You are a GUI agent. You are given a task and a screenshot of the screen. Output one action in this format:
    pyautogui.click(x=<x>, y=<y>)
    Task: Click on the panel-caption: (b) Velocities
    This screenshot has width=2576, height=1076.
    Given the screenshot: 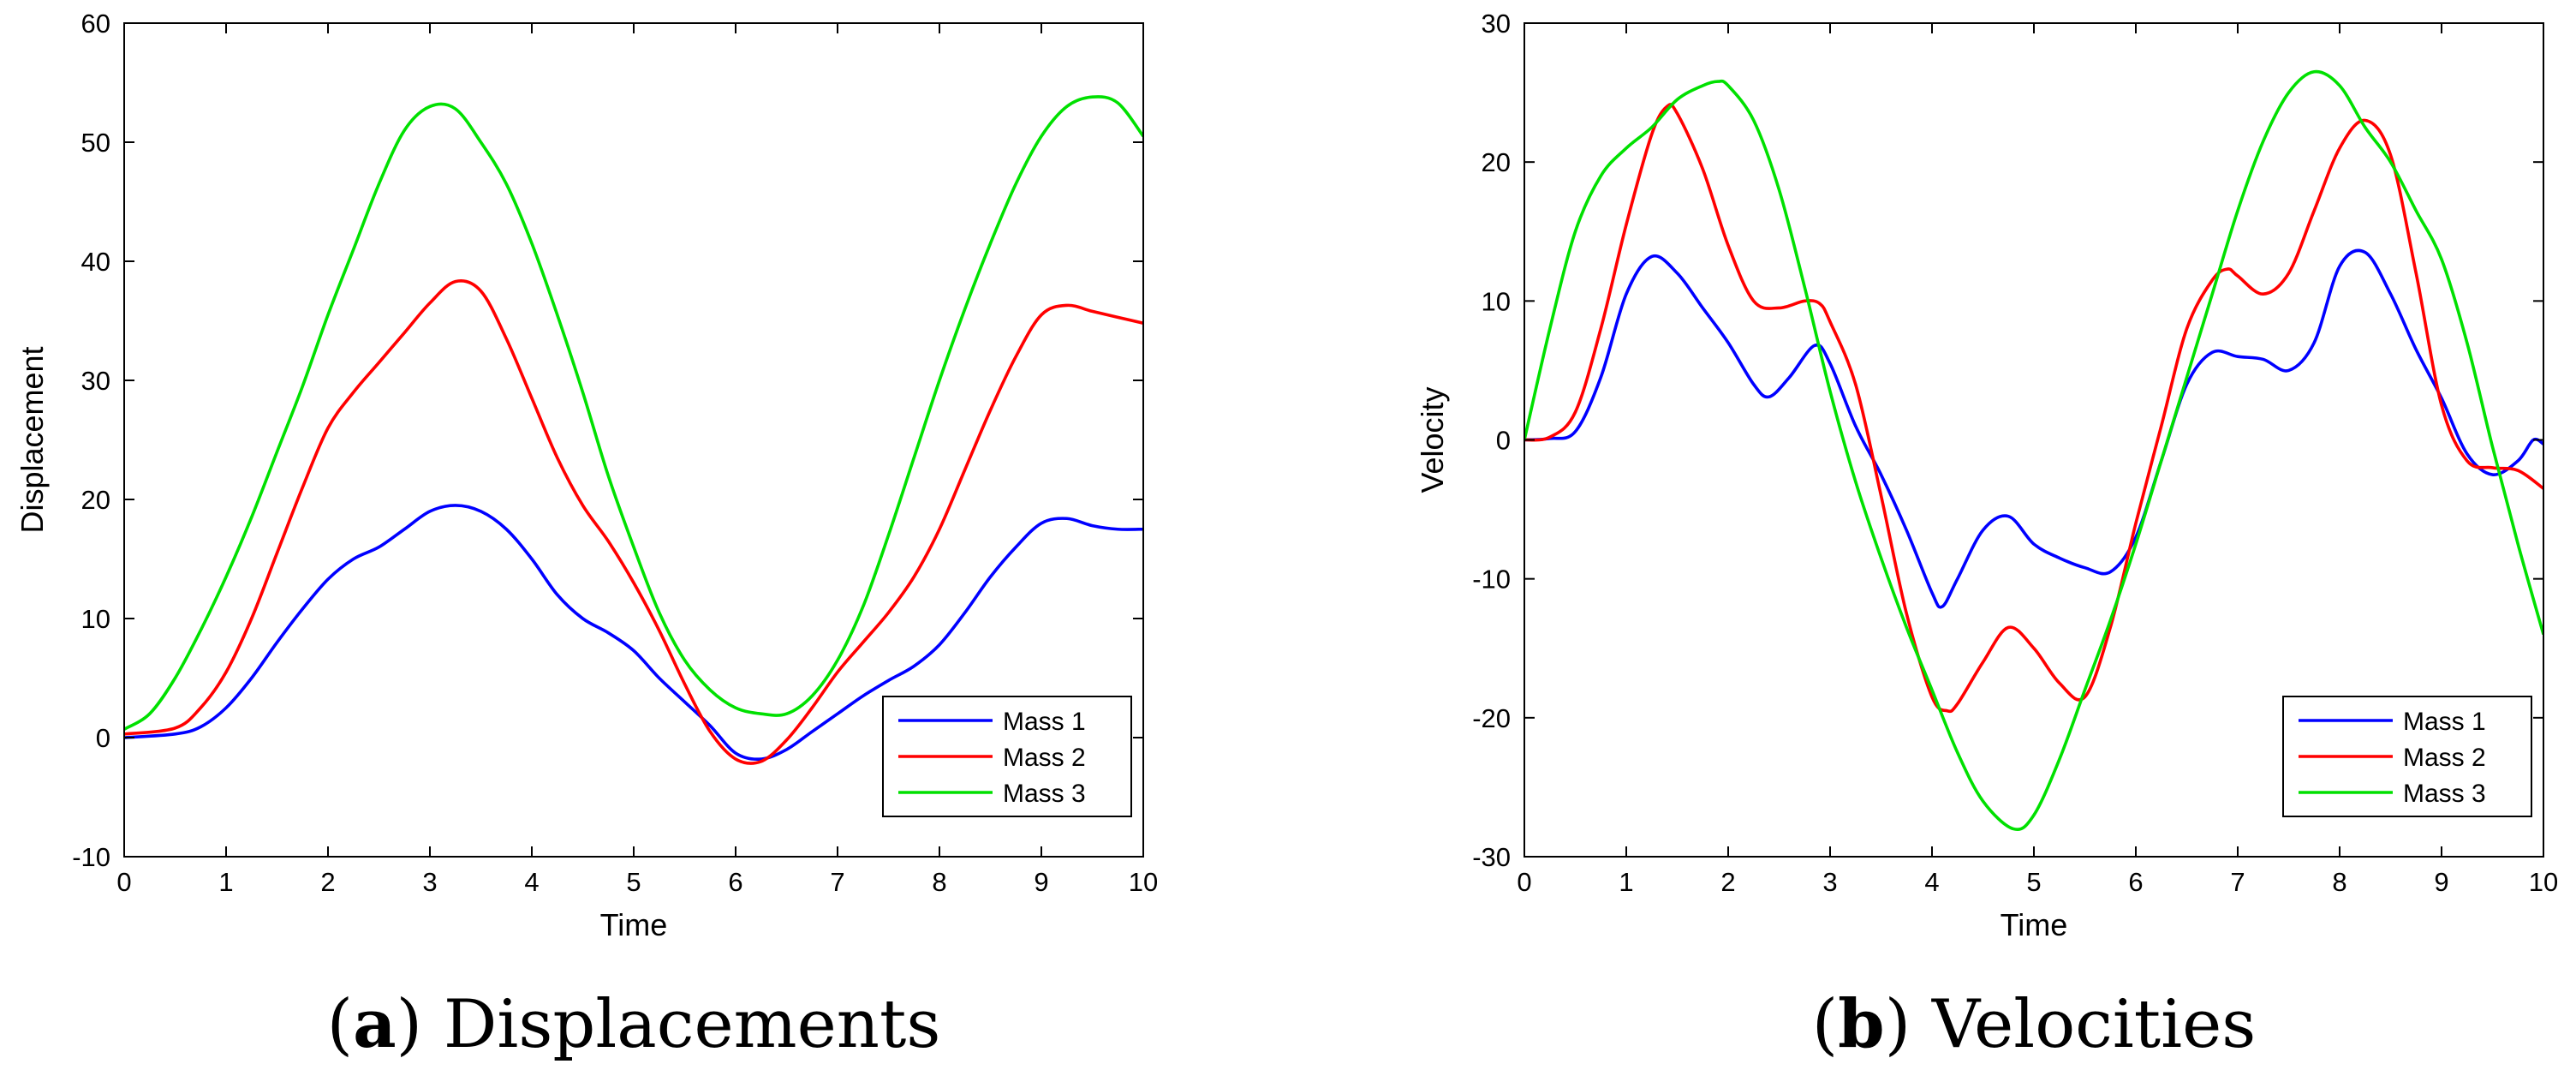 What is the action you would take?
    pyautogui.click(x=2034, y=1024)
    